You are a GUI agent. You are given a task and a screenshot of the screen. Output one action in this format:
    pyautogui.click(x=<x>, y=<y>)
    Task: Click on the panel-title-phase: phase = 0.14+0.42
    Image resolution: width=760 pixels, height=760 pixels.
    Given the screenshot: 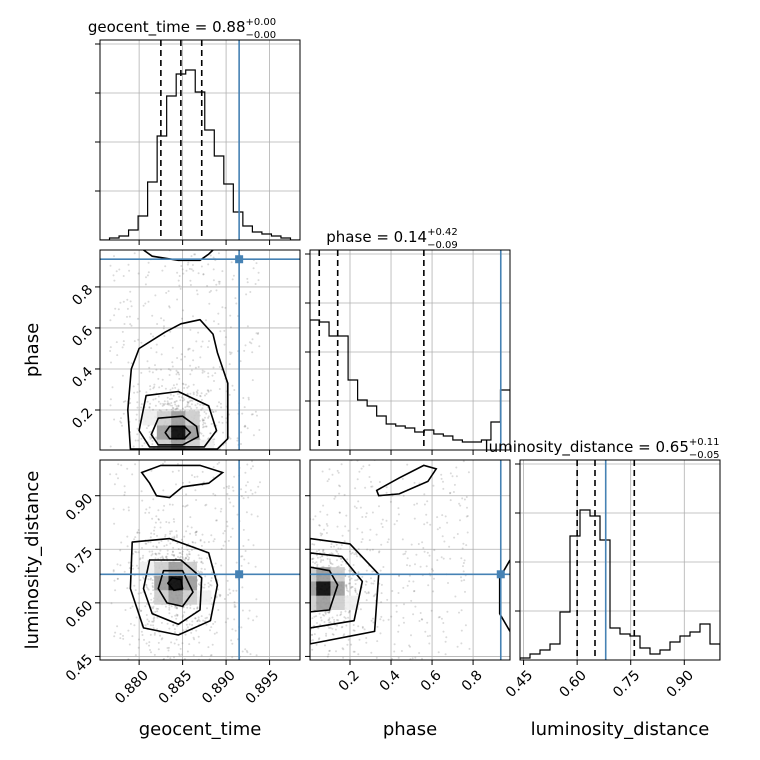 What is the action you would take?
    pyautogui.click(x=391, y=236)
    